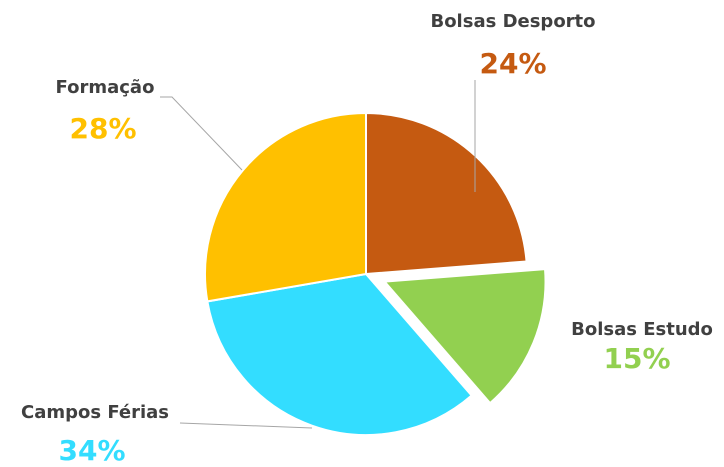  What do you see at coordinates (95, 412) in the screenshot?
I see `category-label: Campos Férias` at bounding box center [95, 412].